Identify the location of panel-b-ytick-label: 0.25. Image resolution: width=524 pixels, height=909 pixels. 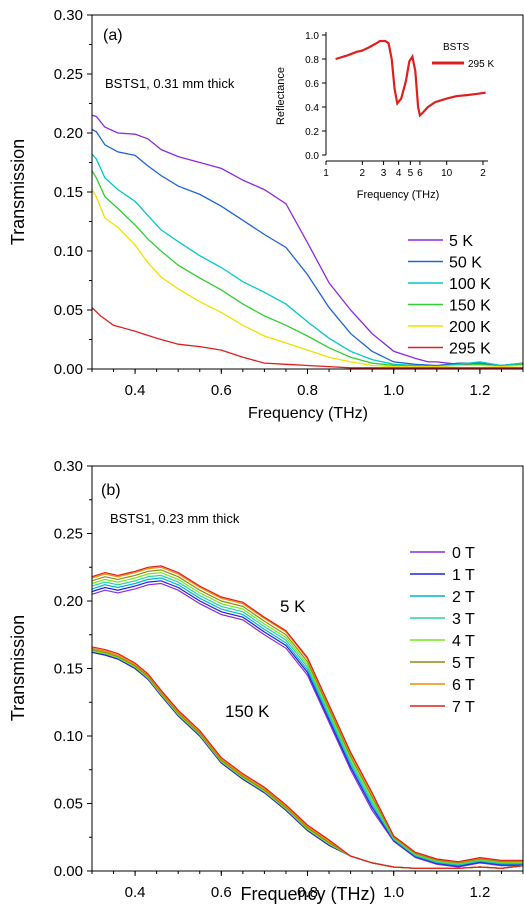
(68, 534).